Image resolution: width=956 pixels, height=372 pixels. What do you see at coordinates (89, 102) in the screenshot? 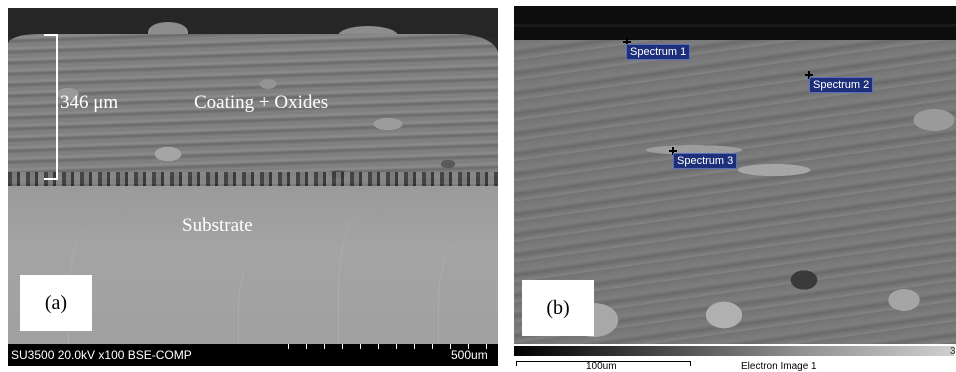
I see `thickness-label: 346 μm` at bounding box center [89, 102].